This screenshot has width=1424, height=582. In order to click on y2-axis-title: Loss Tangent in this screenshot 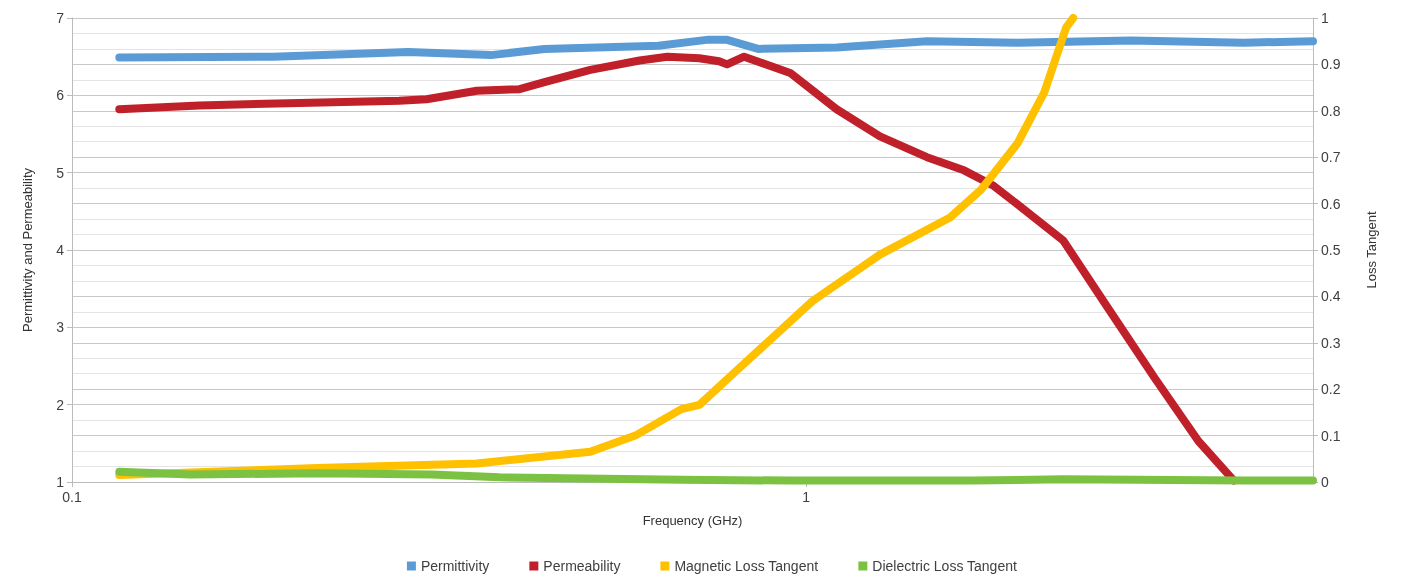, I will do `click(1371, 250)`.